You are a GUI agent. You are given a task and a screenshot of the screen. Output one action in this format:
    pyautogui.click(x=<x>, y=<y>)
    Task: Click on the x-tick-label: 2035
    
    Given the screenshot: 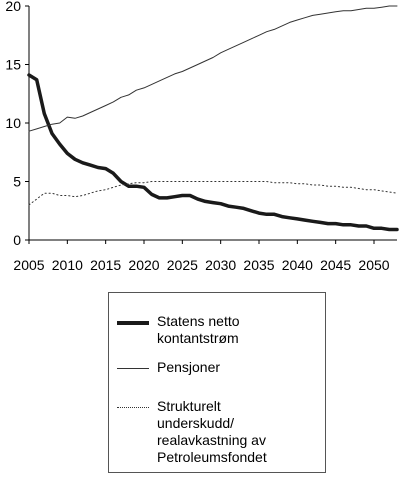 What is the action you would take?
    pyautogui.click(x=258, y=265)
    